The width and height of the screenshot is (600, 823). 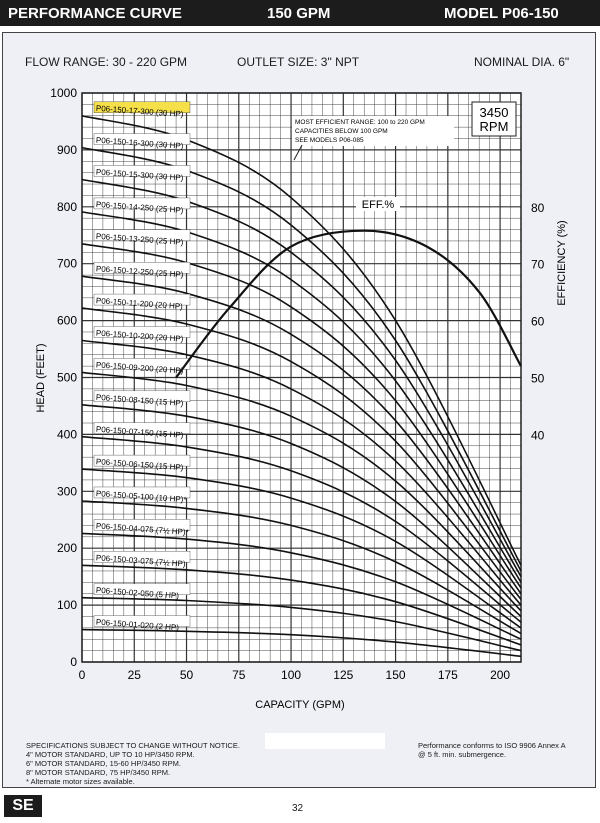 What do you see at coordinates (73, 662) in the screenshot?
I see `y-tick-label: 0` at bounding box center [73, 662].